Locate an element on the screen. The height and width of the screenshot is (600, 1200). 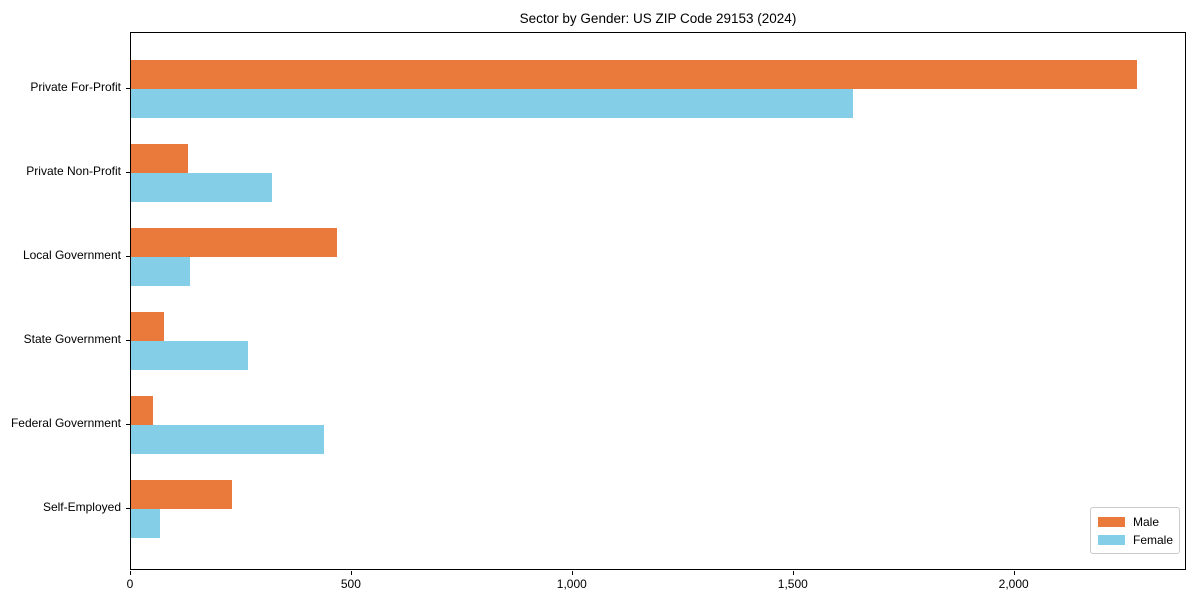
legend-item-female: Female is located at coordinates (1136, 540).